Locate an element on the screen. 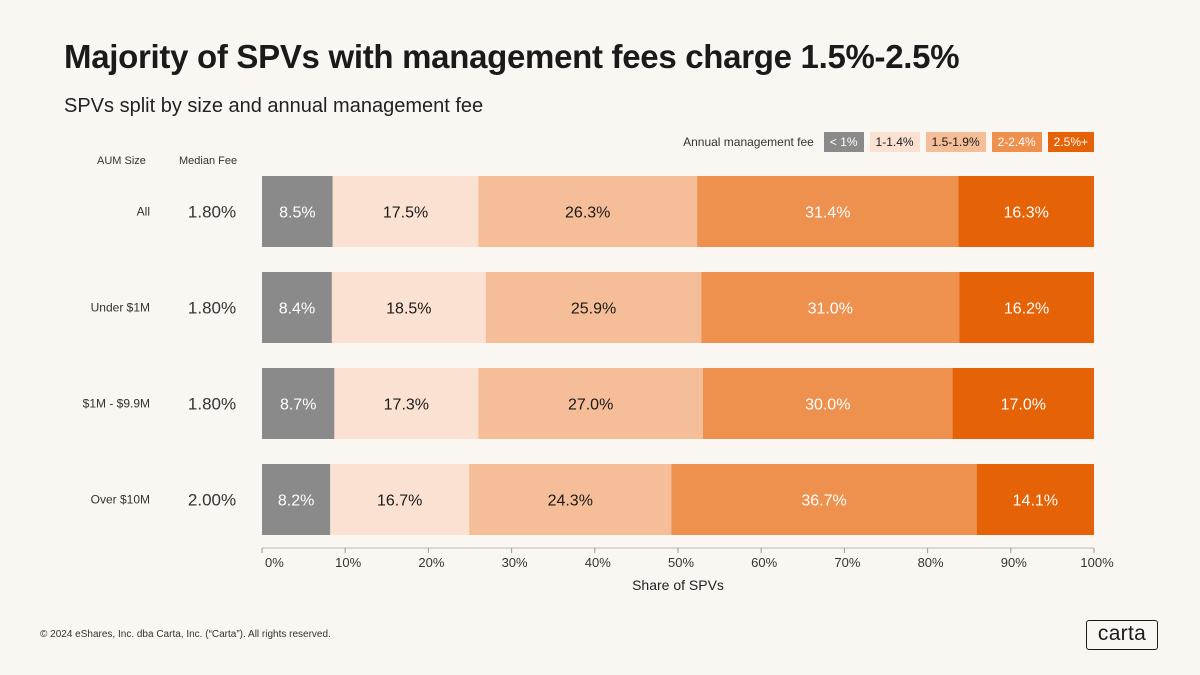  data-label-all-1-5-1-9: 26.3% is located at coordinates (587, 213).